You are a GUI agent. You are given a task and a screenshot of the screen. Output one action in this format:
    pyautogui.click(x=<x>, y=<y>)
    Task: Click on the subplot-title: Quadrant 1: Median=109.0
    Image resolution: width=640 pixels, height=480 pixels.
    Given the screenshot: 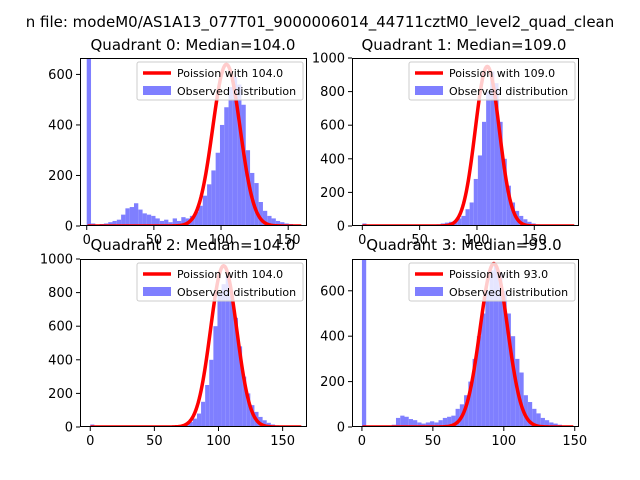 What is the action you would take?
    pyautogui.click(x=464, y=45)
    